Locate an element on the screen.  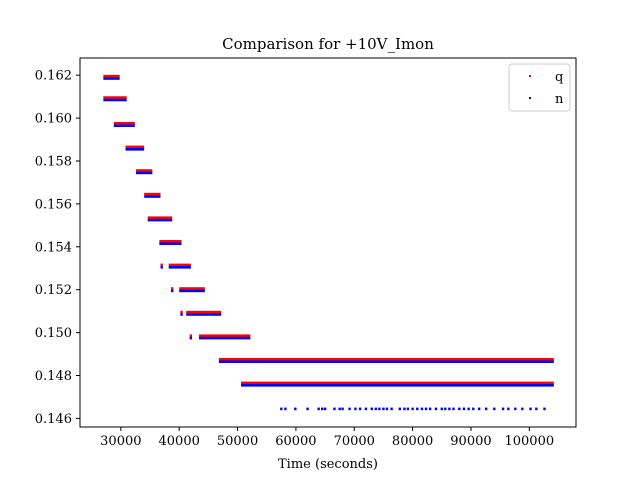
legend-label-q: q is located at coordinates (559, 77).